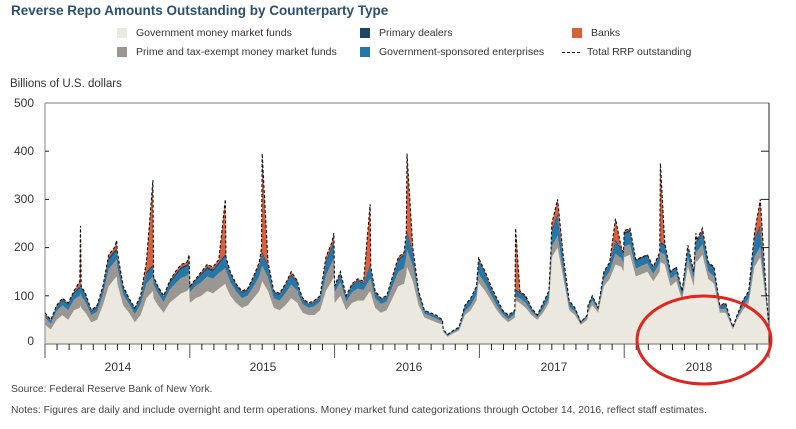 Image resolution: width=796 pixels, height=429 pixels. Describe the element at coordinates (571, 52) in the screenshot. I see `legend-dash` at that location.